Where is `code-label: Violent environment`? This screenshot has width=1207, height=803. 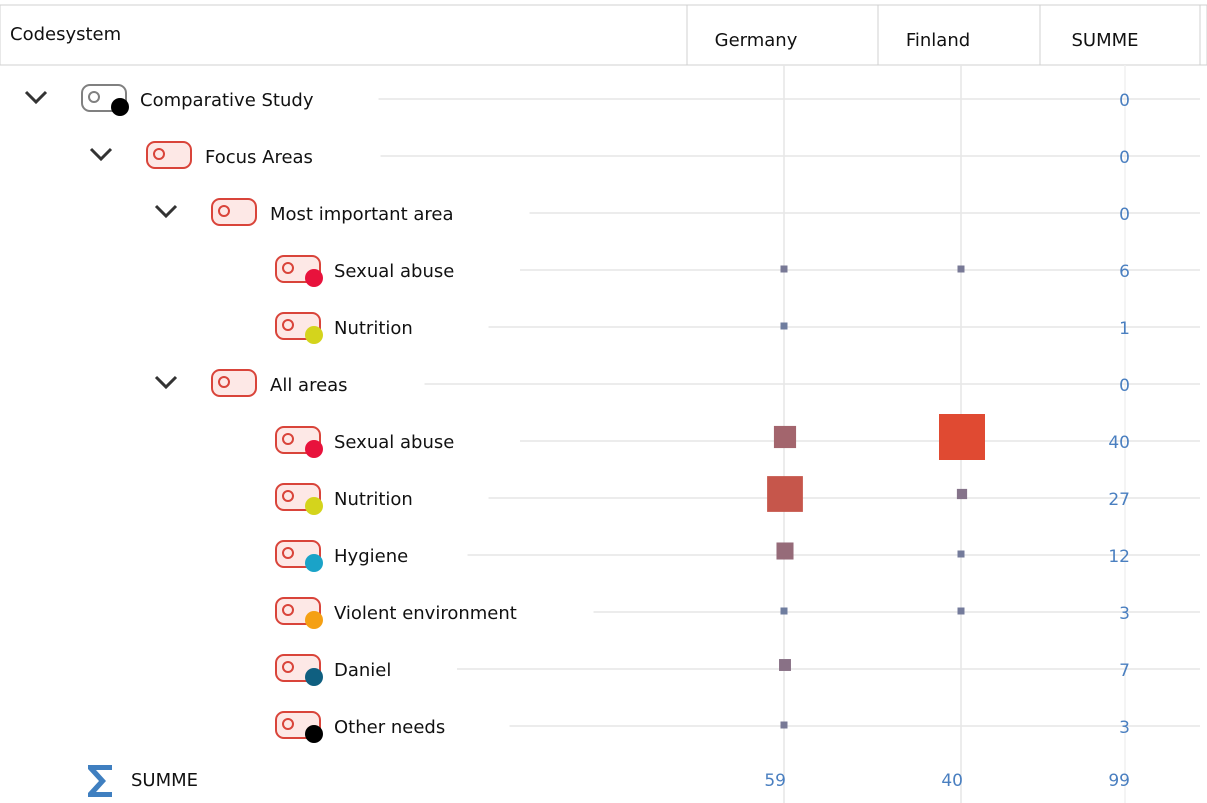
code-label: Violent environment is located at coordinates (425, 613).